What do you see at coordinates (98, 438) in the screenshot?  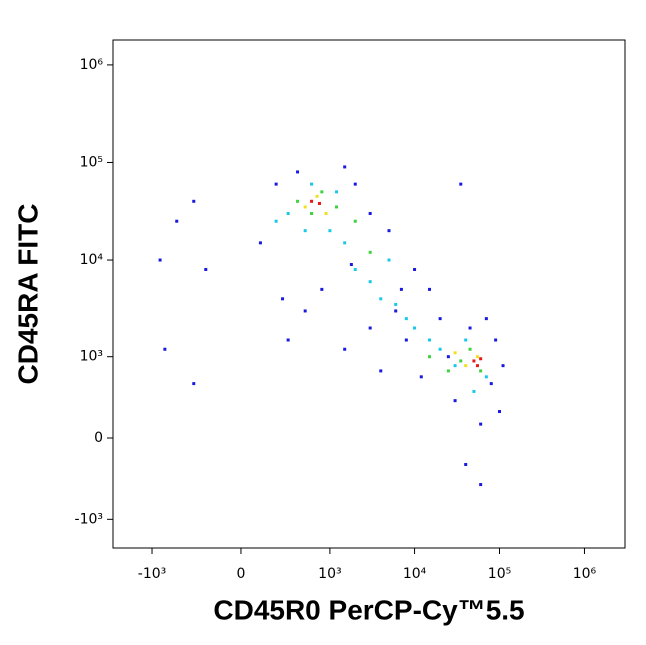 I see `y-tick-label: 0` at bounding box center [98, 438].